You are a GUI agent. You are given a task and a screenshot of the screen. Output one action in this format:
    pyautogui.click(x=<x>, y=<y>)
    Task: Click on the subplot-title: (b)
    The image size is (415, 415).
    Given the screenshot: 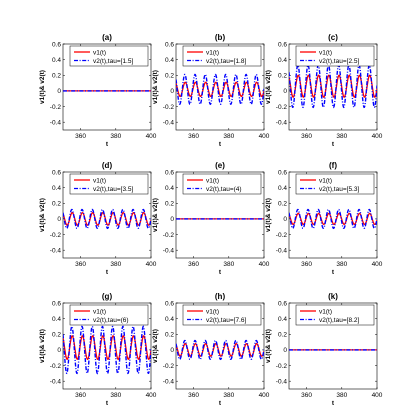 What is the action you would take?
    pyautogui.click(x=220, y=37)
    